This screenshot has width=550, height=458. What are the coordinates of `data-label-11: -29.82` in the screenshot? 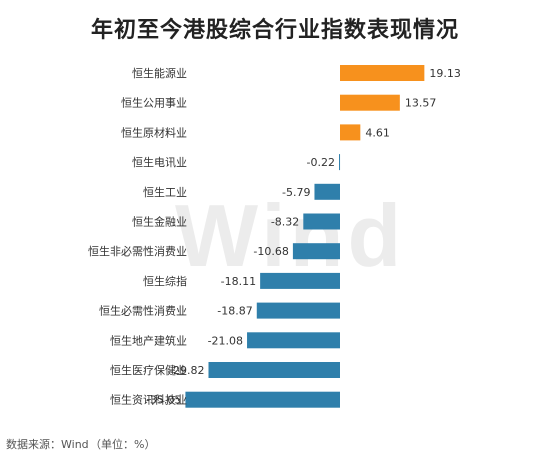 It's located at (186, 370).